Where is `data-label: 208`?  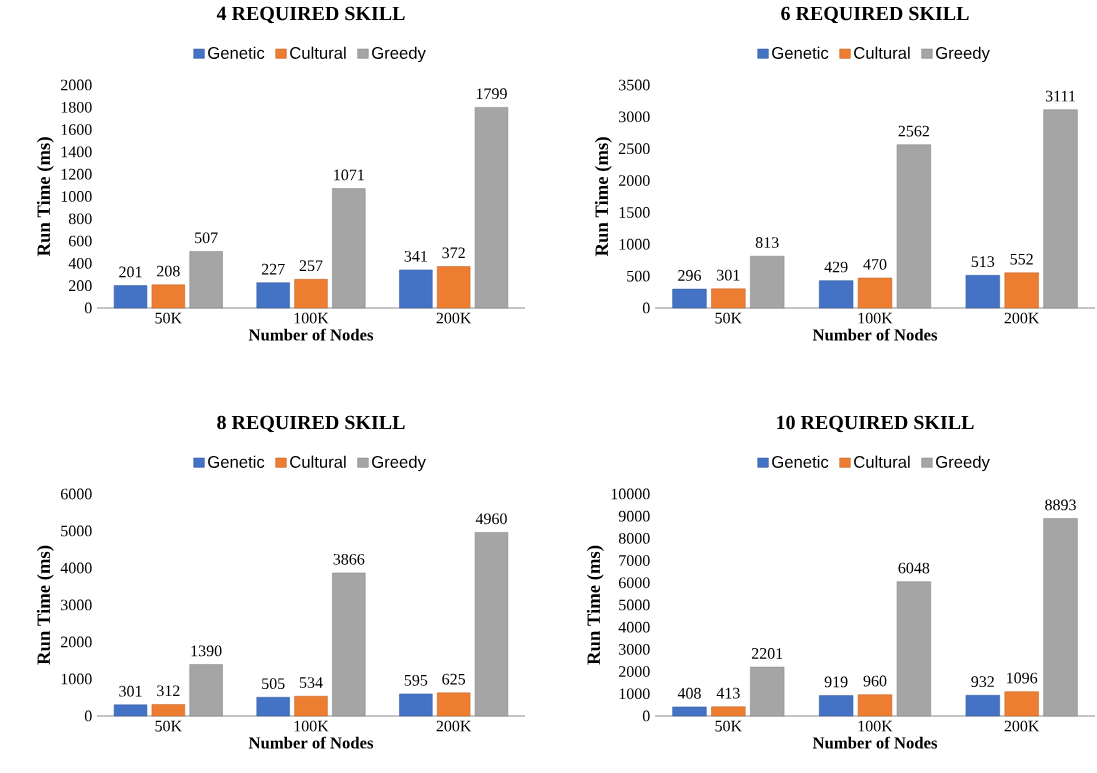 data-label: 208 is located at coordinates (168, 271).